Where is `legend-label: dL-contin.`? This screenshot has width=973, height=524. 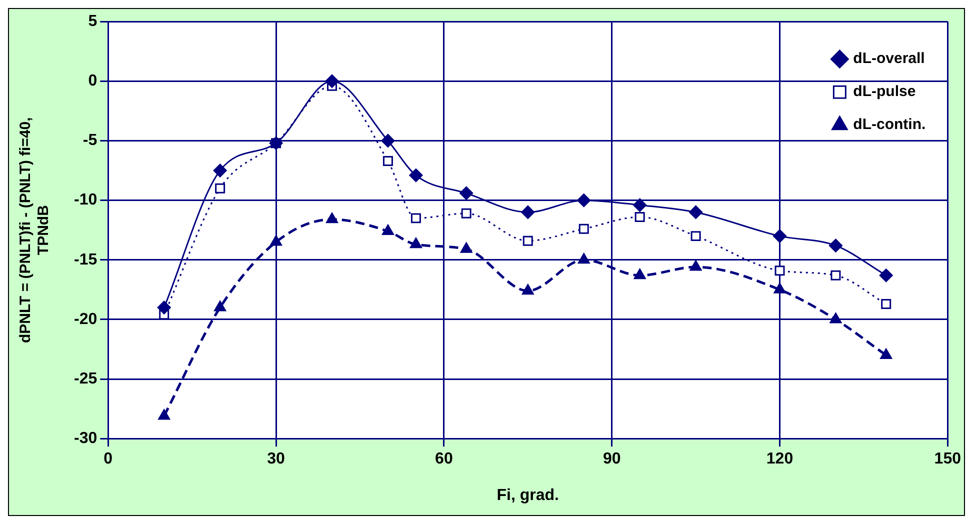
legend-label: dL-contin. is located at coordinates (889, 125).